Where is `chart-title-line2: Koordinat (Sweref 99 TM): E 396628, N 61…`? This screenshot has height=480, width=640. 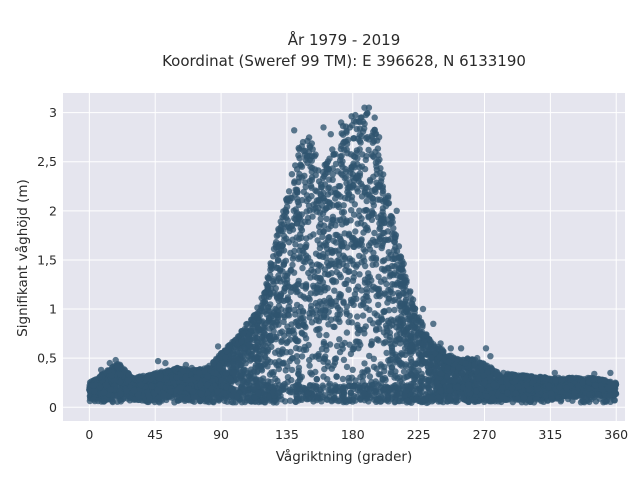
chart-title-line2: Koordinat (Sweref 99 TM): E 396628, N 61… is located at coordinates (344, 61).